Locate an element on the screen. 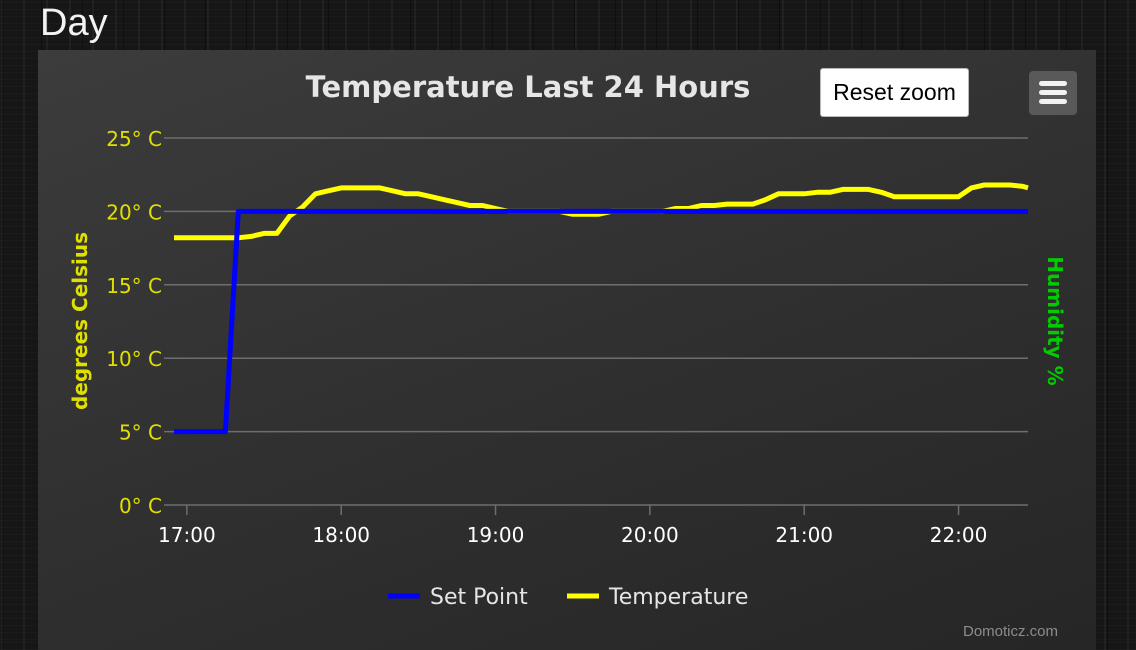 This screenshot has width=1136, height=650. y-tick-label: 20° C is located at coordinates (134, 212).